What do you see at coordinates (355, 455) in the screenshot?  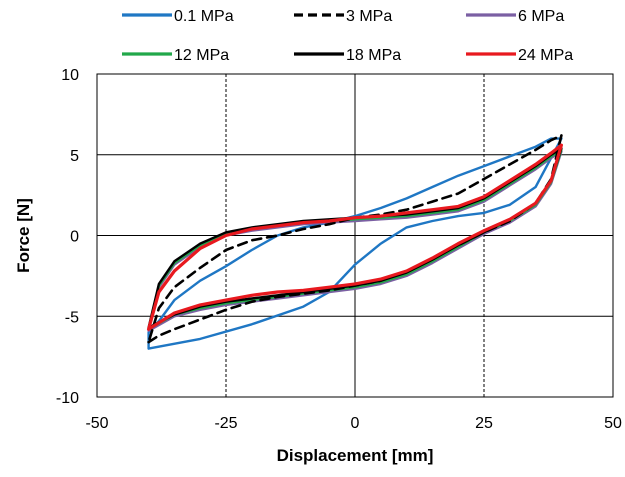 I see `x-axis-title: Displacement [mm]` at bounding box center [355, 455].